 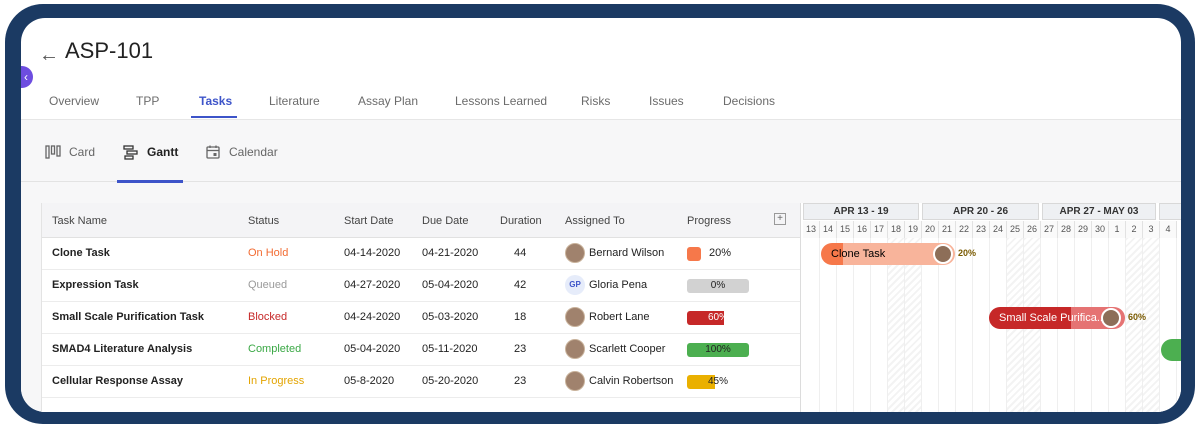 I want to click on gantt-week-header, so click(x=1170, y=211).